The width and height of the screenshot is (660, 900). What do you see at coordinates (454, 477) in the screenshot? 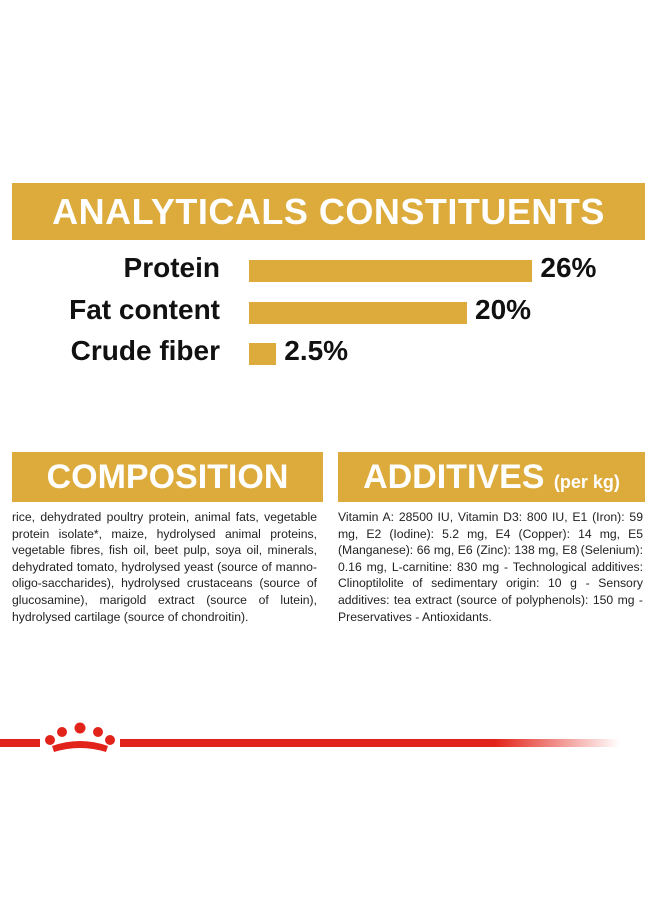
I see `additives-title: ADDITIVES` at bounding box center [454, 477].